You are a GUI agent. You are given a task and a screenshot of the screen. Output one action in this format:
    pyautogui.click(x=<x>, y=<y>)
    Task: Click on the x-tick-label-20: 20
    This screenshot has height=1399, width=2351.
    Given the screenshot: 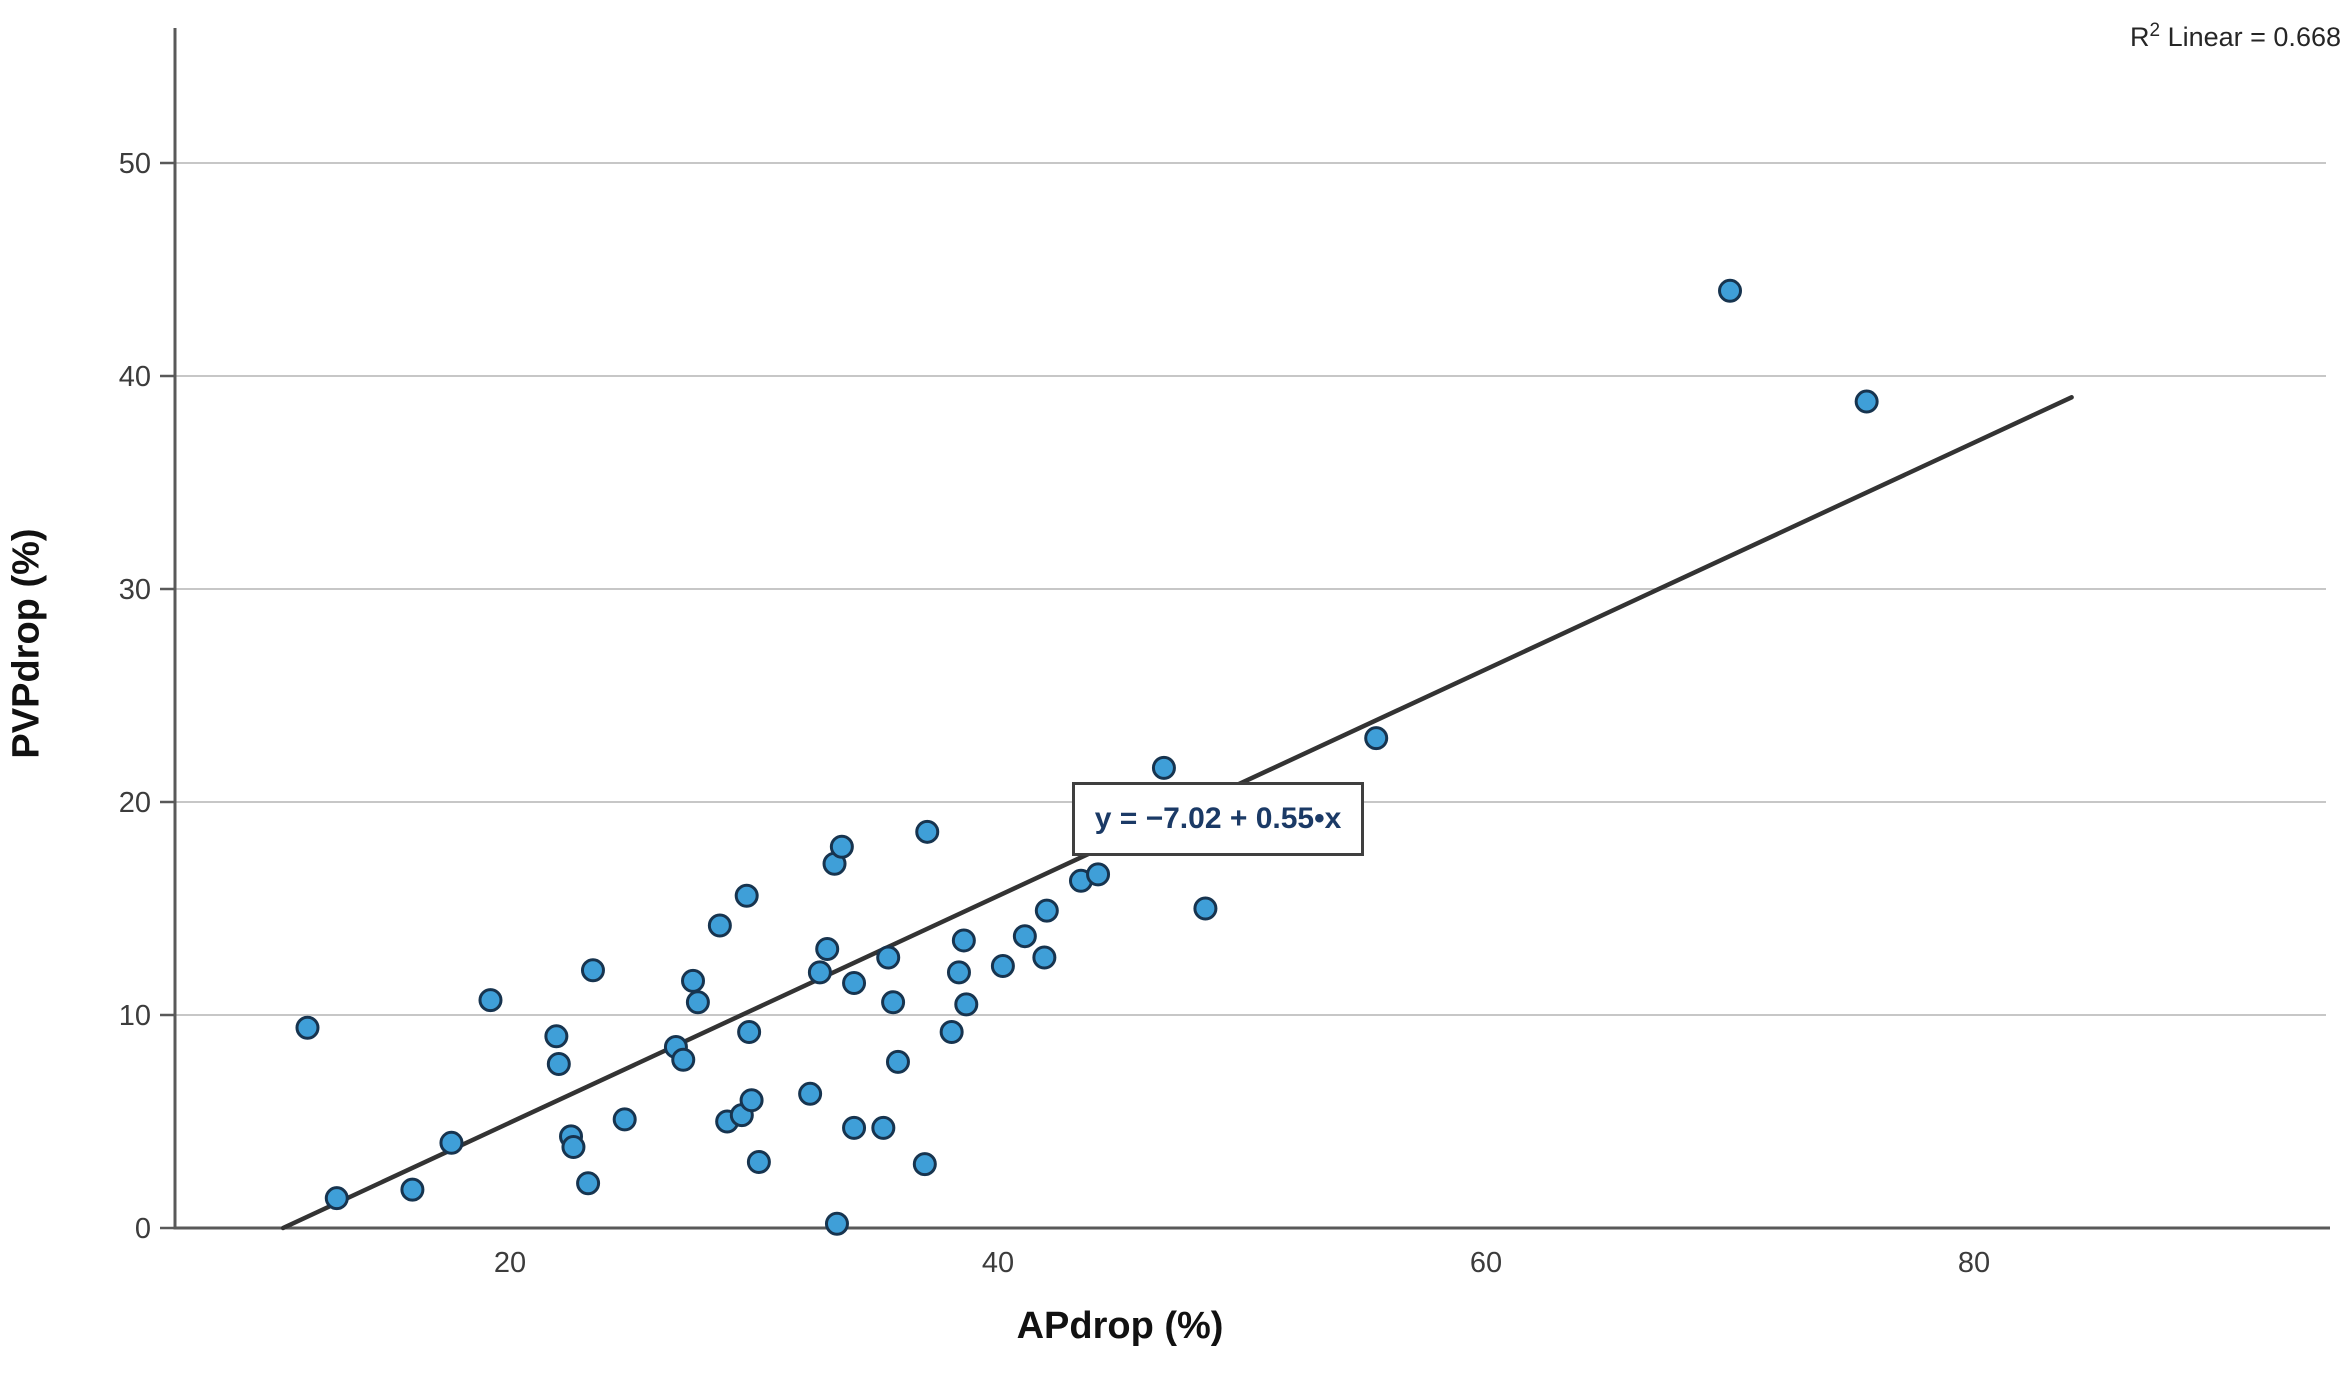 What is the action you would take?
    pyautogui.click(x=510, y=1263)
    